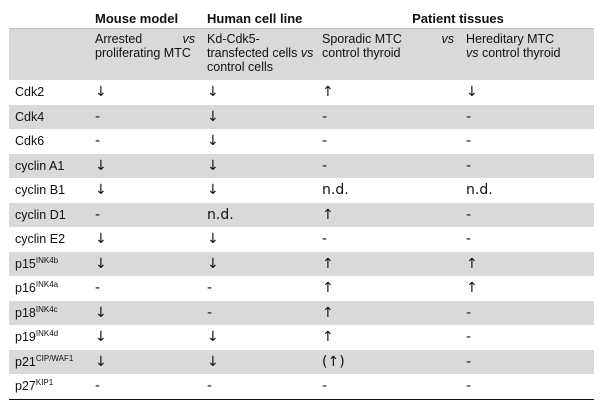 The image size is (600, 401). What do you see at coordinates (301, 190) in the screenshot?
I see `table-row: cyclin B1 ↓ ↓ n.d. n.d.` at bounding box center [301, 190].